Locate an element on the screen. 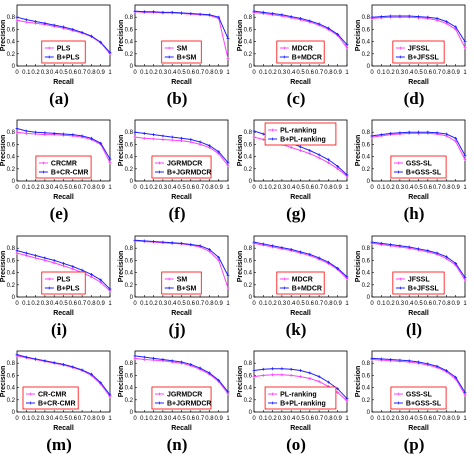 The image size is (474, 462). legend-label: PL-ranking is located at coordinates (298, 131).